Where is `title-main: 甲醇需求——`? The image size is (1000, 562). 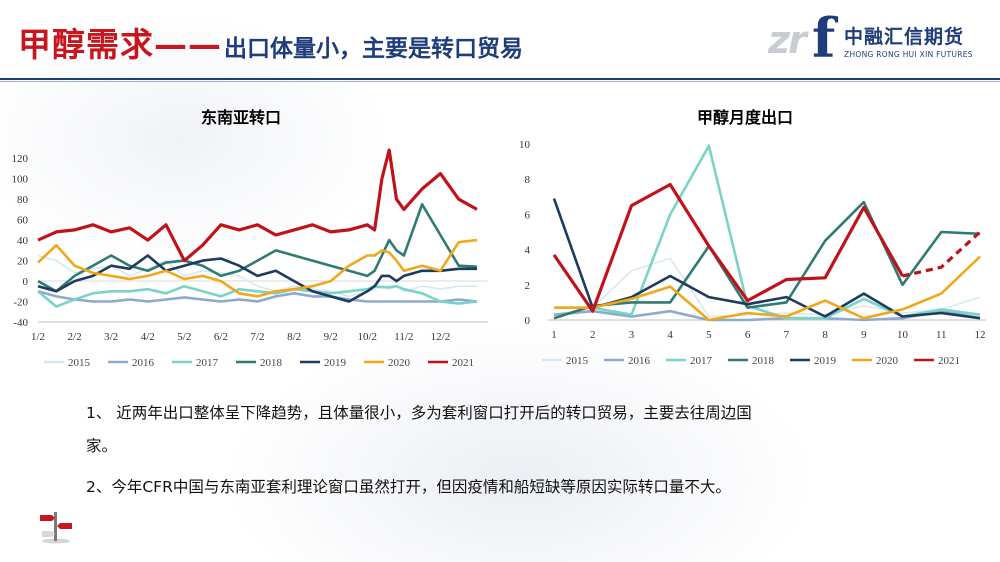 title-main: 甲醇需求—— is located at coordinates (120, 44).